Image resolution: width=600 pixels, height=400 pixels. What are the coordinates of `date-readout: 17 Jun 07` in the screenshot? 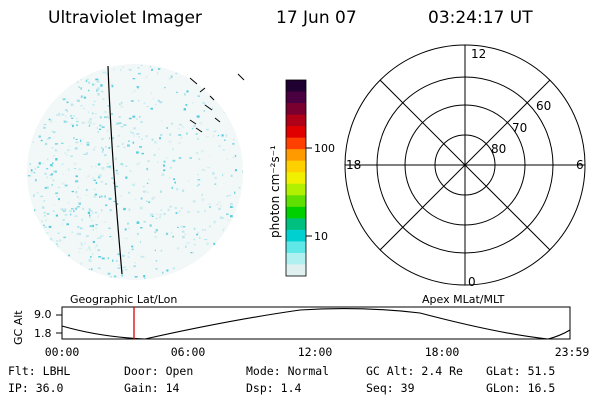 It's located at (316, 18).